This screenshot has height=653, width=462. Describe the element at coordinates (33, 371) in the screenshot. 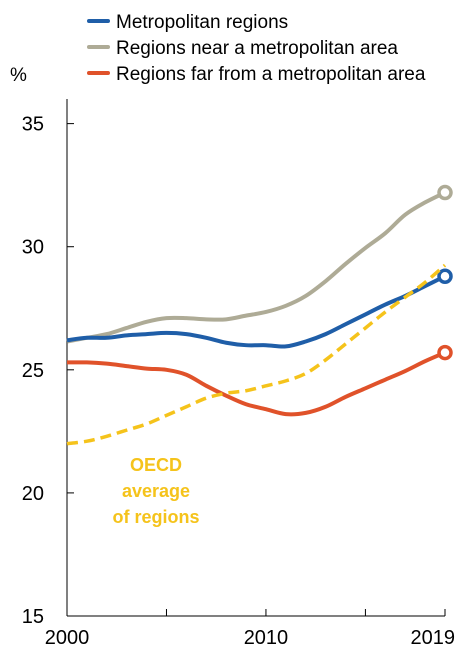

I see `y-tick-label: 25` at that location.